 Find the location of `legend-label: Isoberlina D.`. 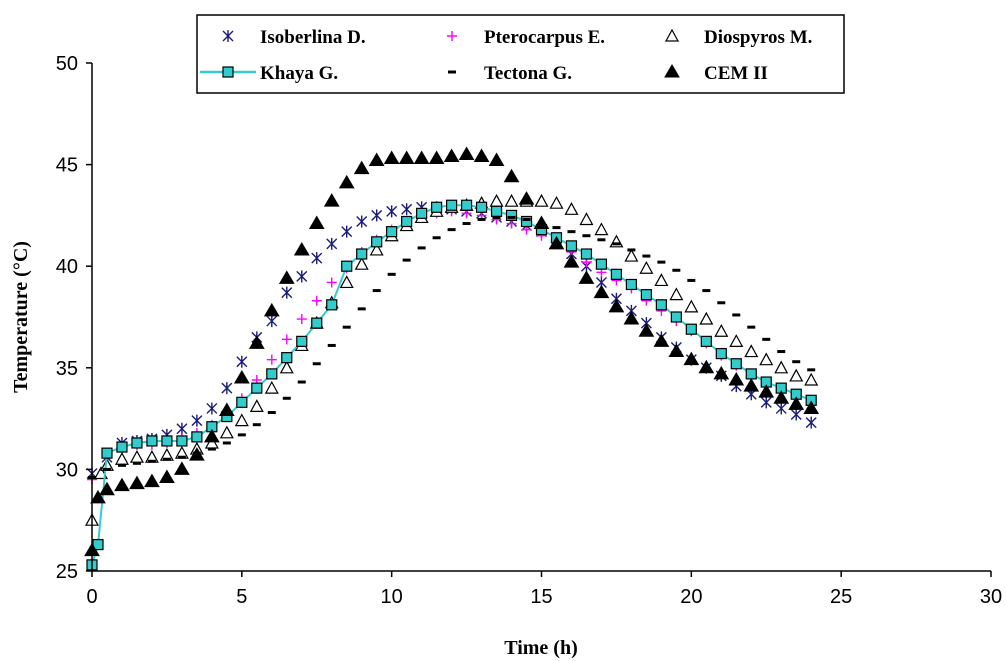

legend-label: Isoberlina D. is located at coordinates (313, 37).